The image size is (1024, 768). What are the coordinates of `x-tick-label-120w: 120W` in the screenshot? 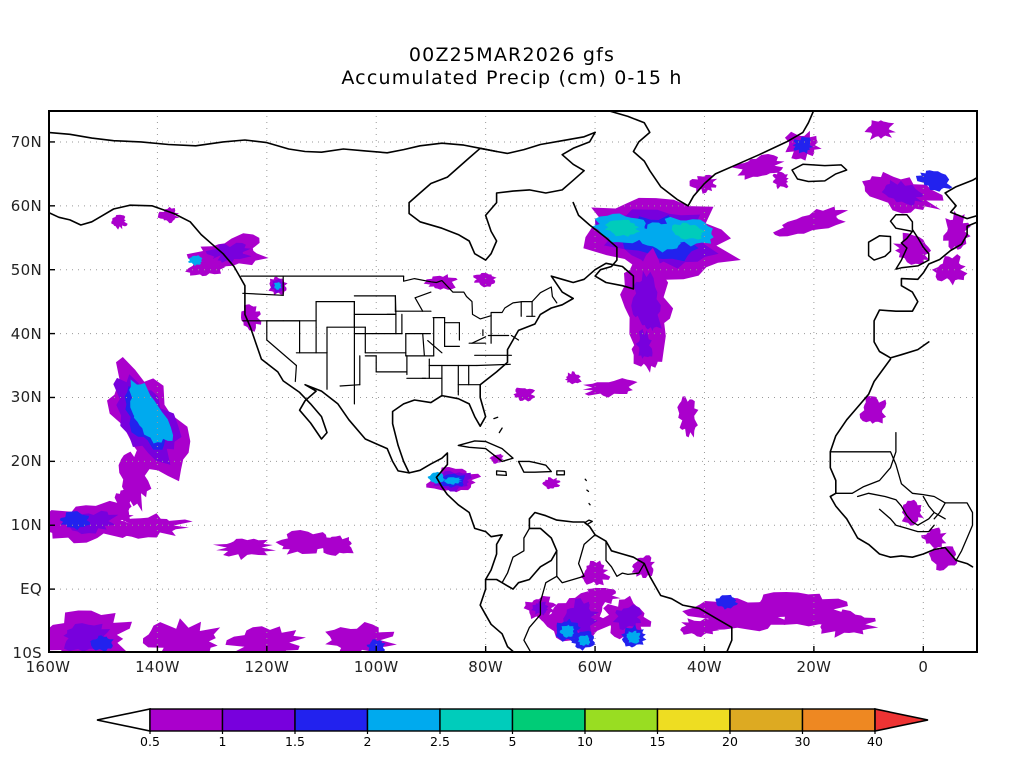 It's located at (267, 667).